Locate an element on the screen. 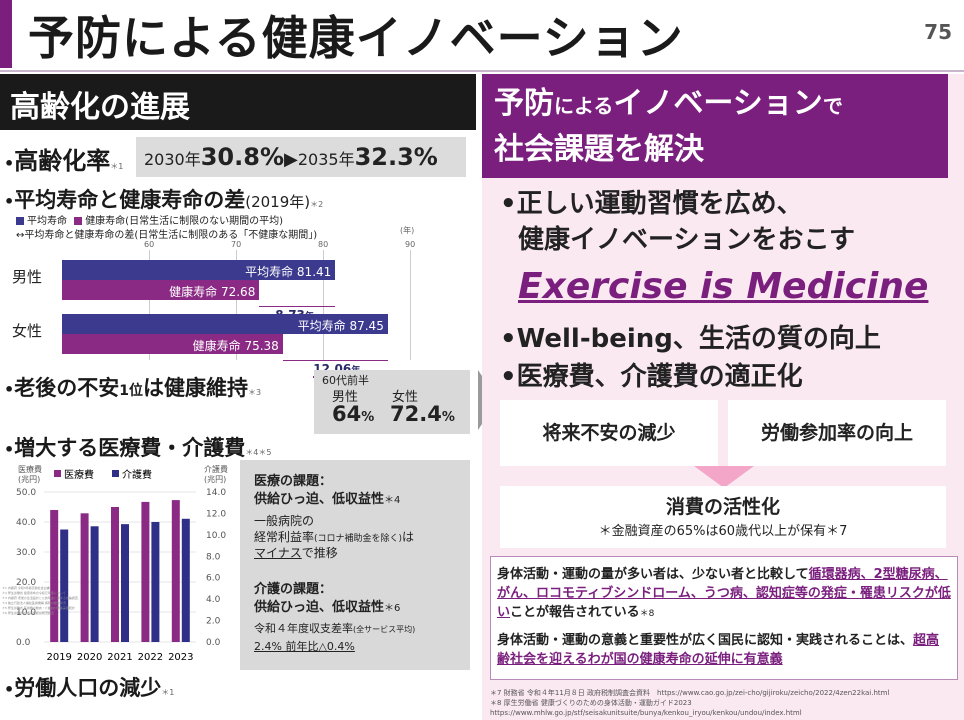 The height and width of the screenshot is (720, 964). left-section-header: 高齢化の進展 is located at coordinates (238, 102).